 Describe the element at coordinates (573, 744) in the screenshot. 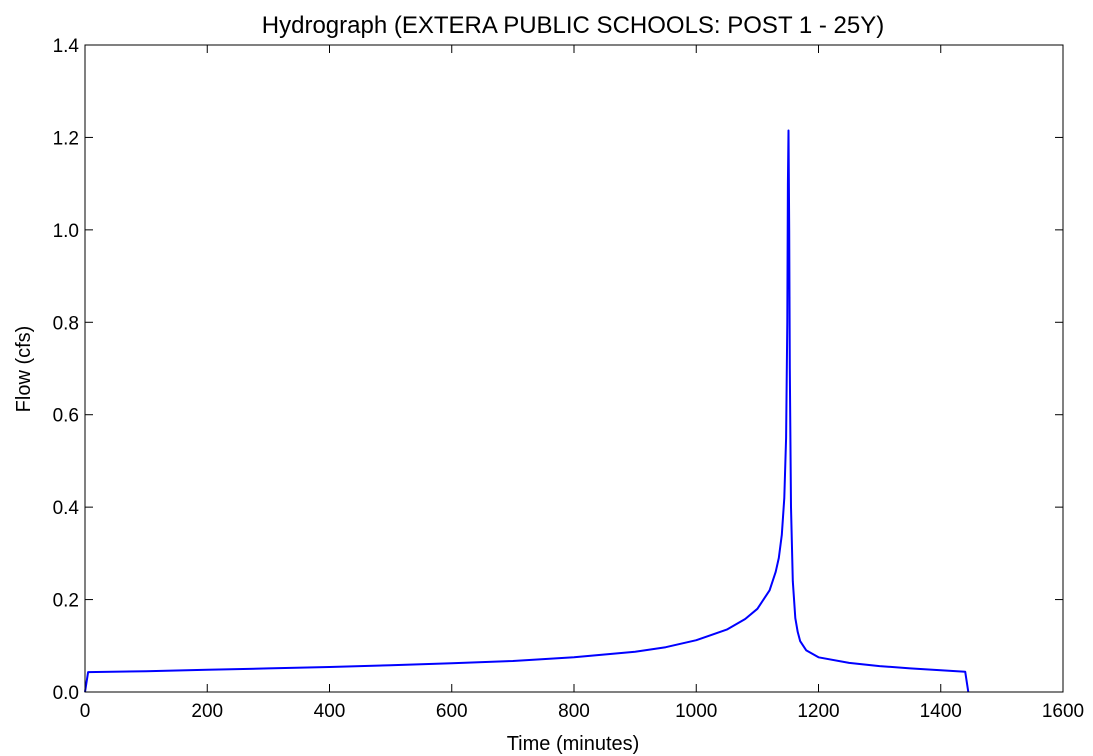

I see `x-axis-label: Time (minutes)` at that location.